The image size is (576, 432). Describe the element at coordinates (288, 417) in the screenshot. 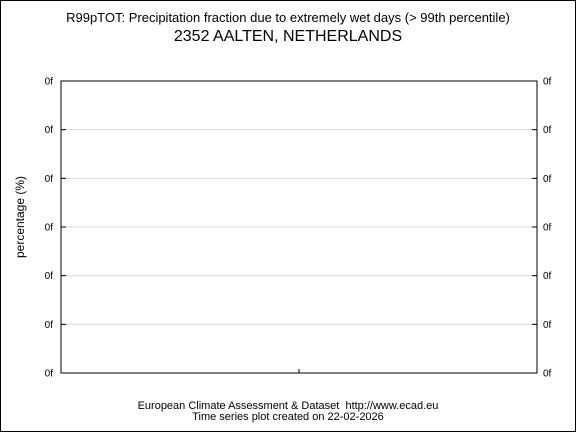

I see `footer-created: Time series plot created on 22-02-2026` at that location.